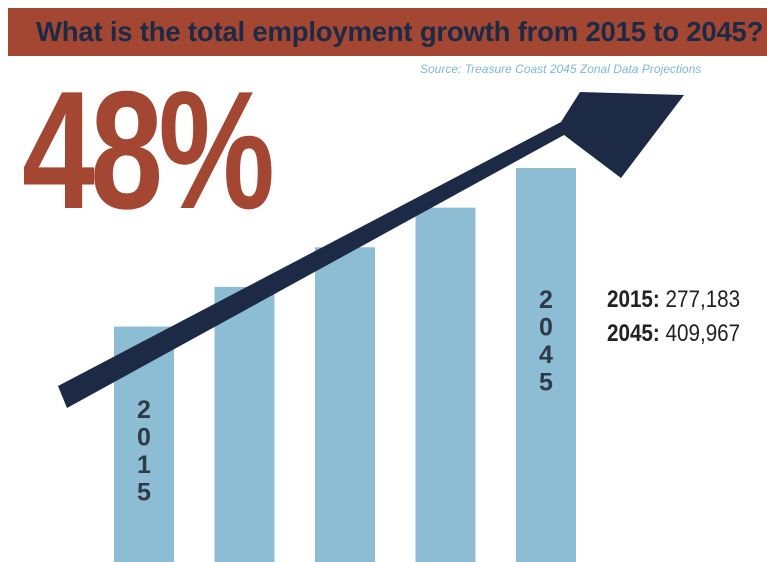 This screenshot has height=562, width=767. What do you see at coordinates (703, 333) in the screenshot?
I see `stat-value: 409,967` at bounding box center [703, 333].